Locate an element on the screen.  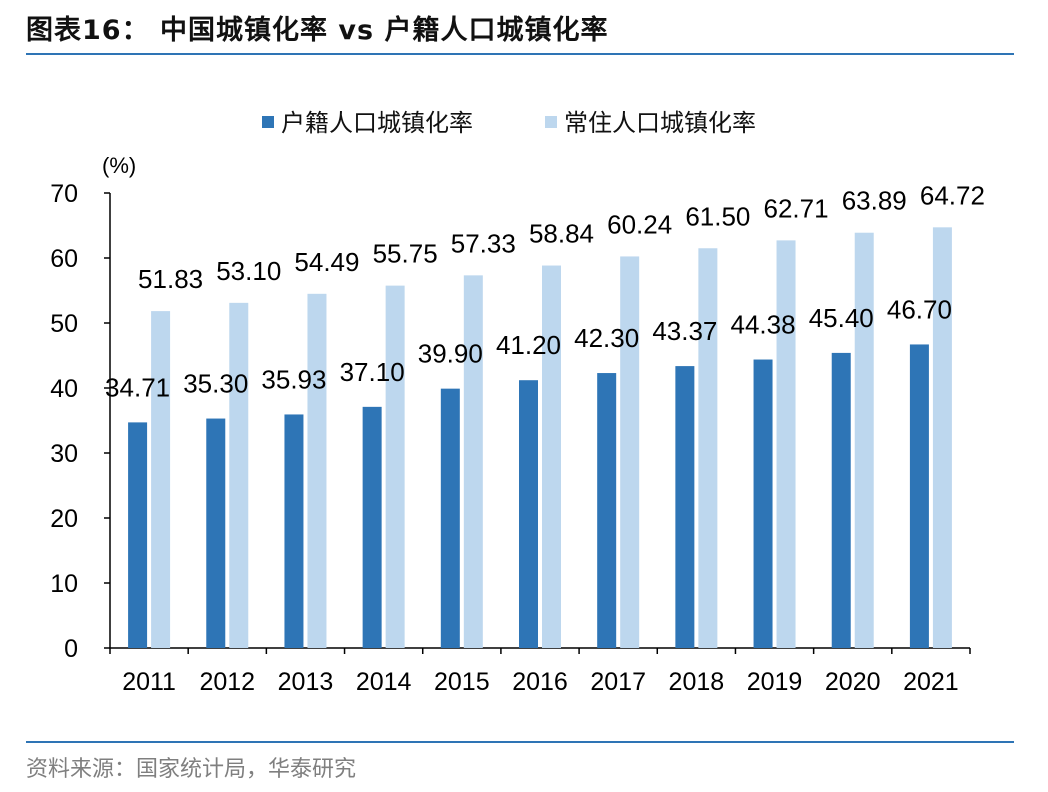
data-label-resident-2011: 51.83 is located at coordinates (170, 279).